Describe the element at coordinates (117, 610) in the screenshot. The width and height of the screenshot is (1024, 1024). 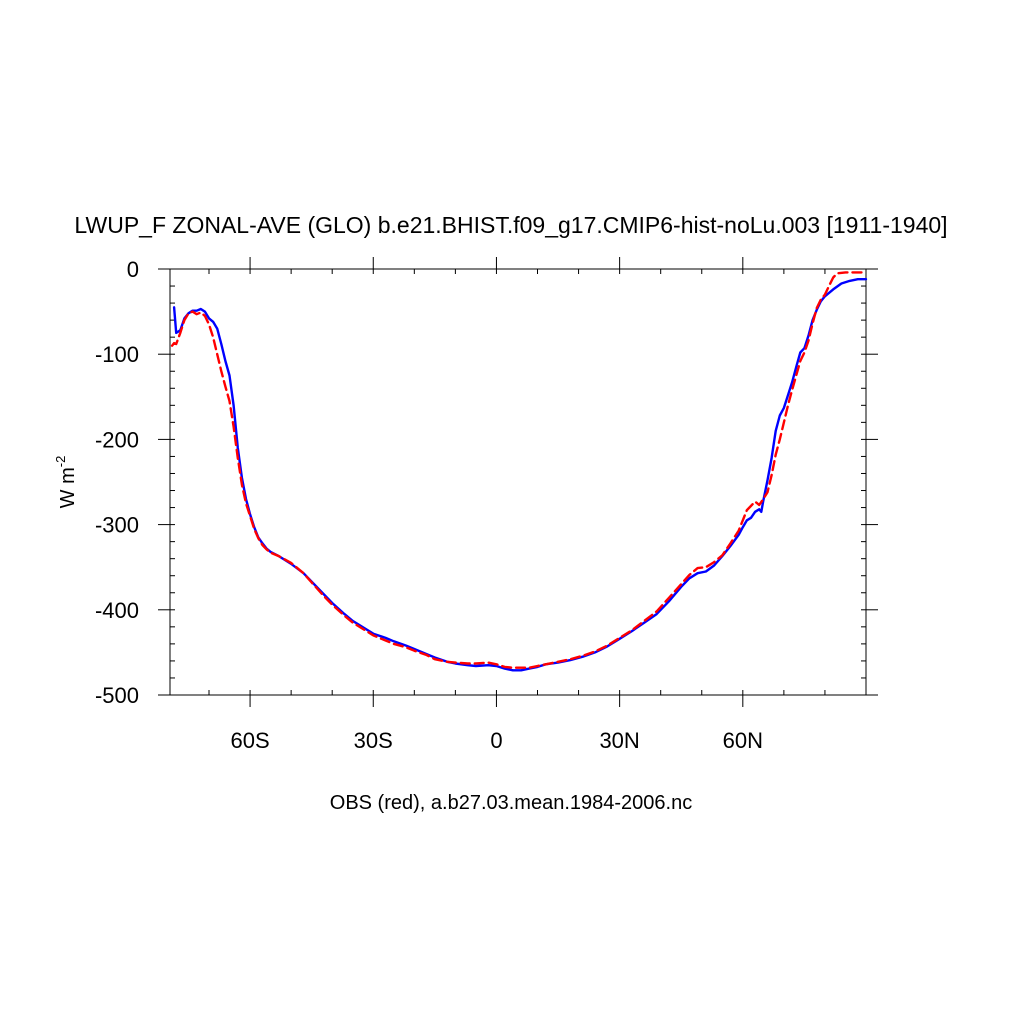
I see `y-tick-label: -400` at that location.